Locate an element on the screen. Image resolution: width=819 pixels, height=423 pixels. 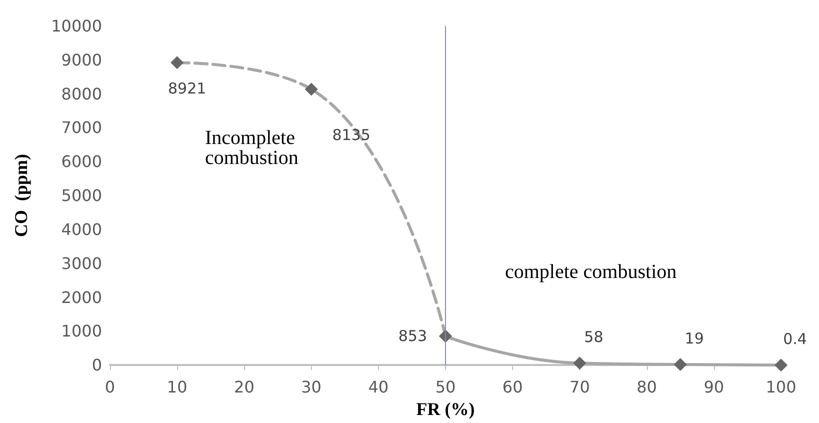
data-label: 853 is located at coordinates (412, 336).